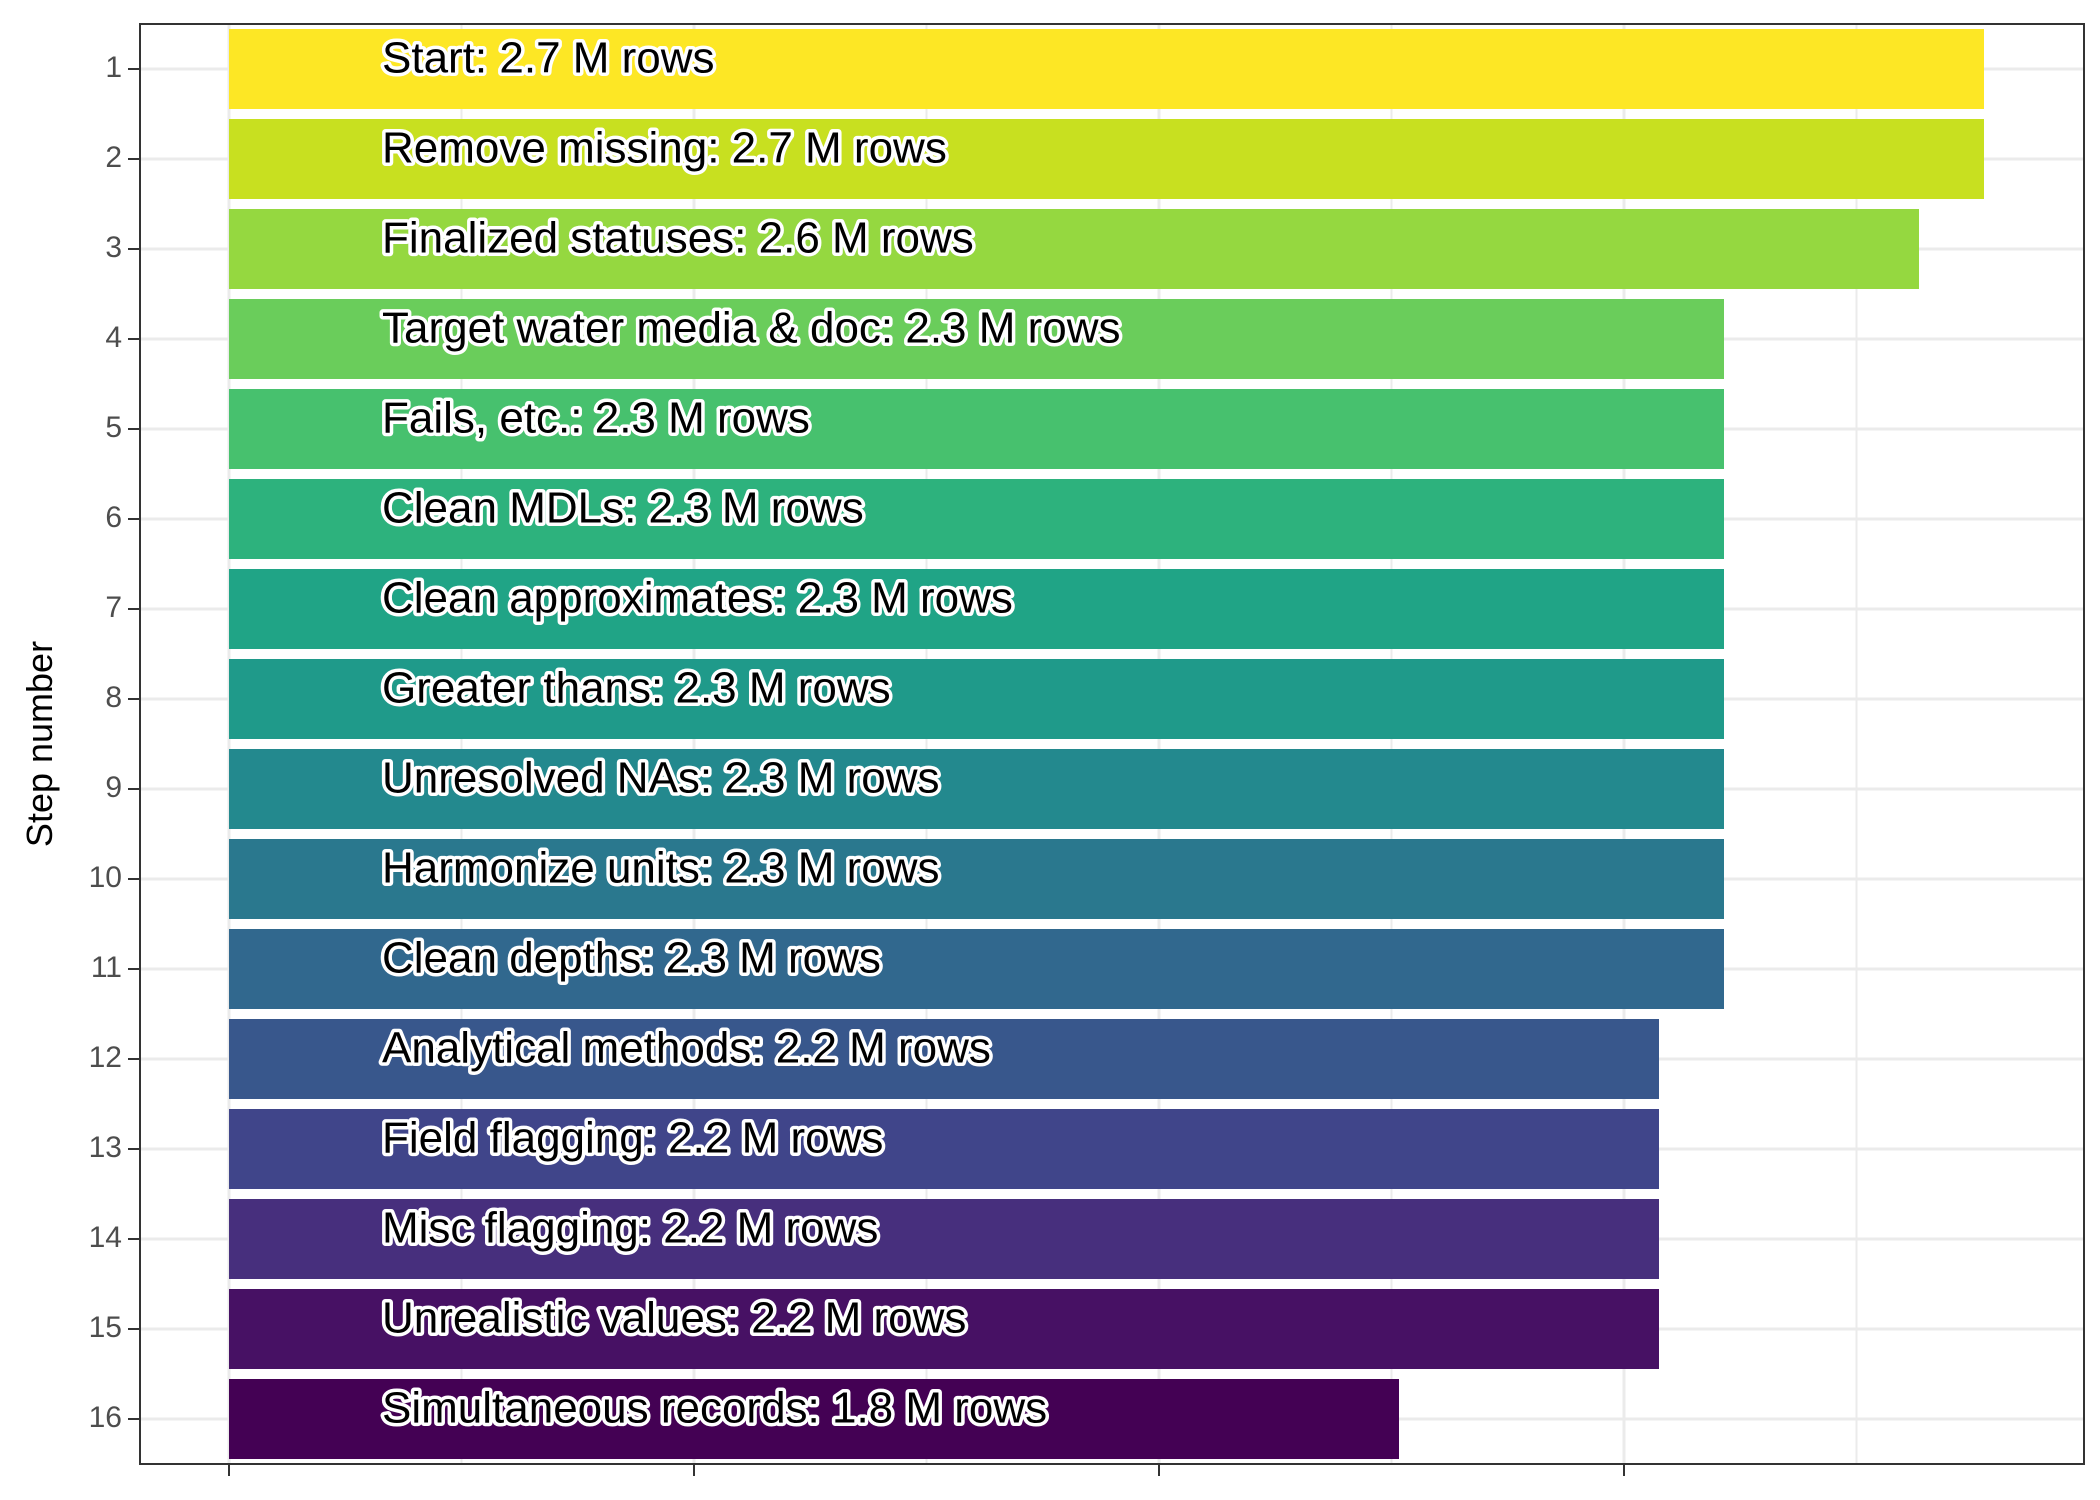 Image resolution: width=2100 pixels, height=1500 pixels. Describe the element at coordinates (661, 868) in the screenshot. I see `bar-label-step-10: Harmonize units: 2.3 M rows` at that location.